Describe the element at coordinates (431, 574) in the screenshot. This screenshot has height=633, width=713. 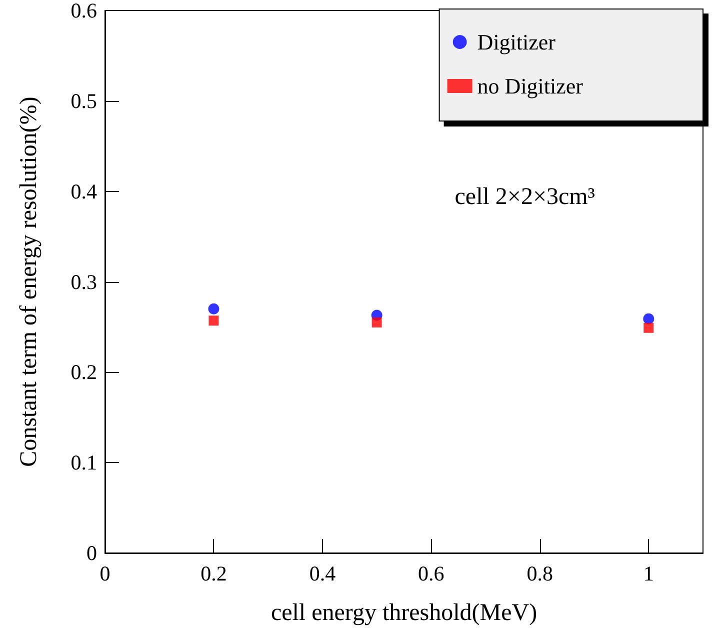
I see `x-tick-label: 0.6` at that location.